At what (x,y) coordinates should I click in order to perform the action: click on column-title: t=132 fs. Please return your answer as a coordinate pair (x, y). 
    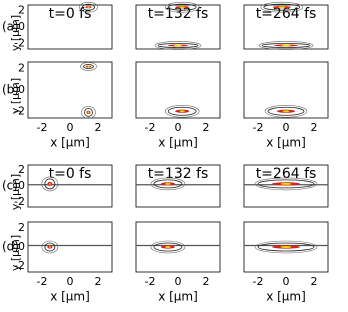
    Looking at the image, I should click on (178, 14).